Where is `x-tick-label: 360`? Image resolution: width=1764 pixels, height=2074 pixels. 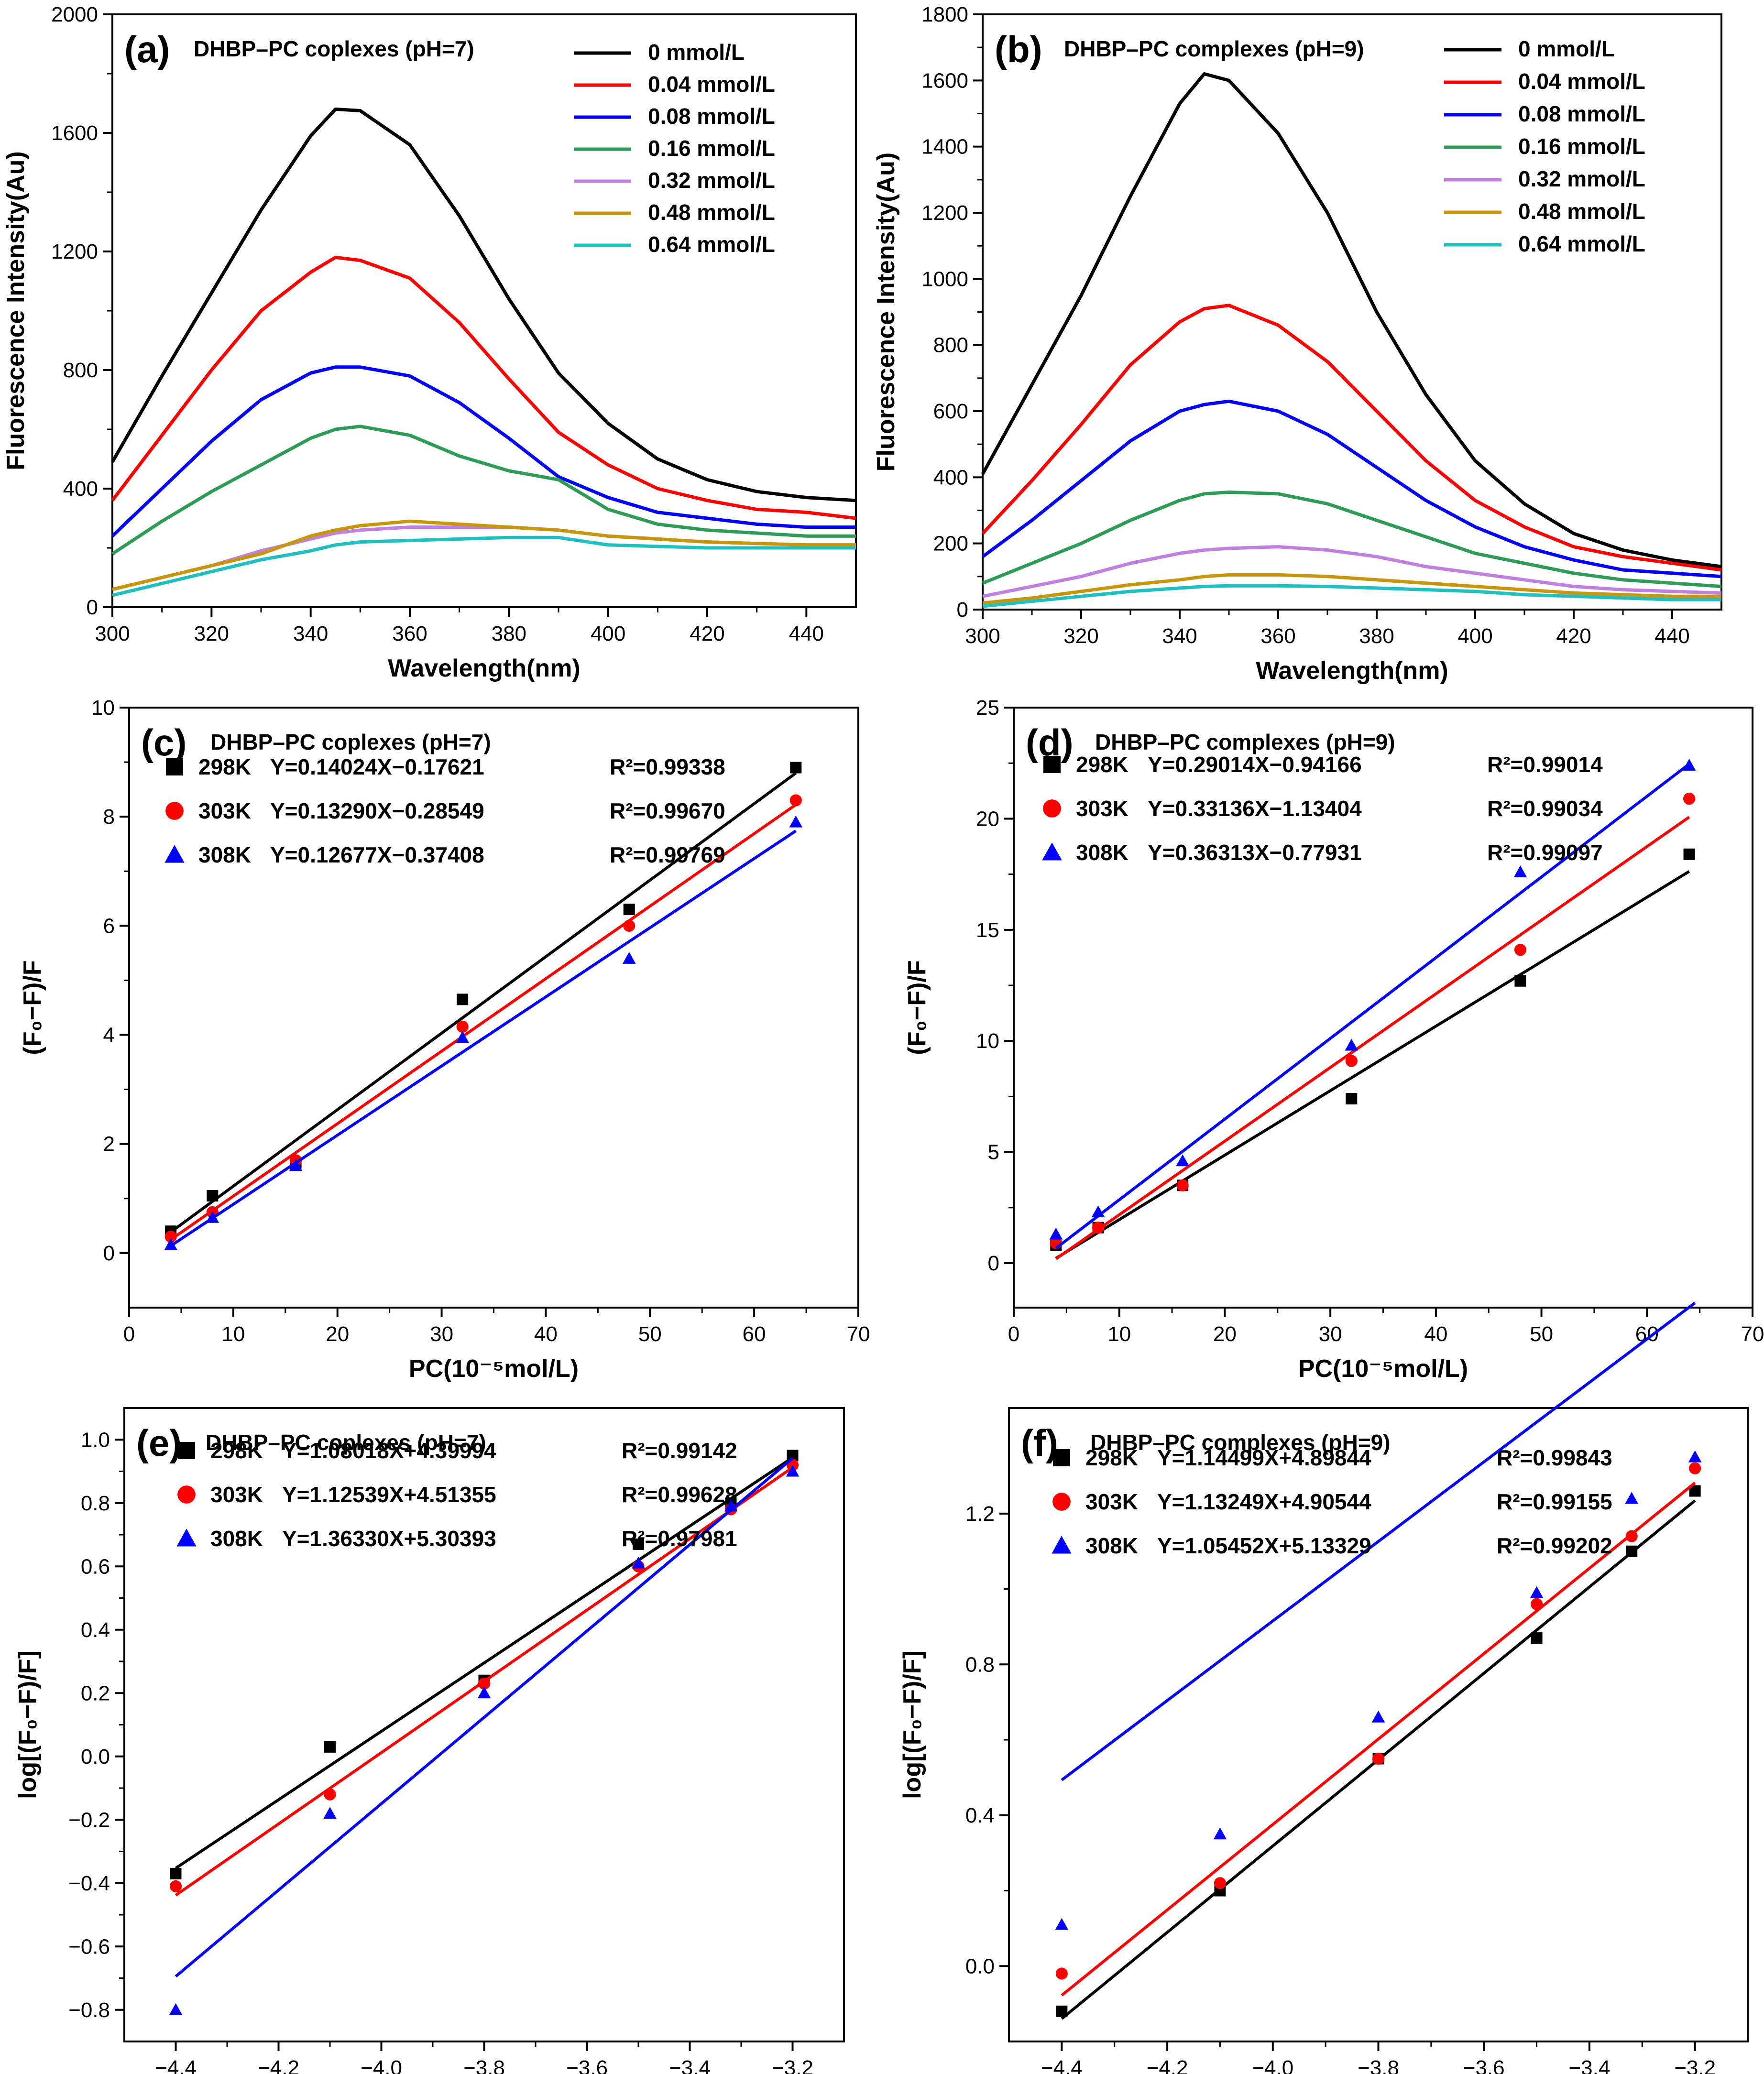
x-tick-label: 360 is located at coordinates (1277, 636).